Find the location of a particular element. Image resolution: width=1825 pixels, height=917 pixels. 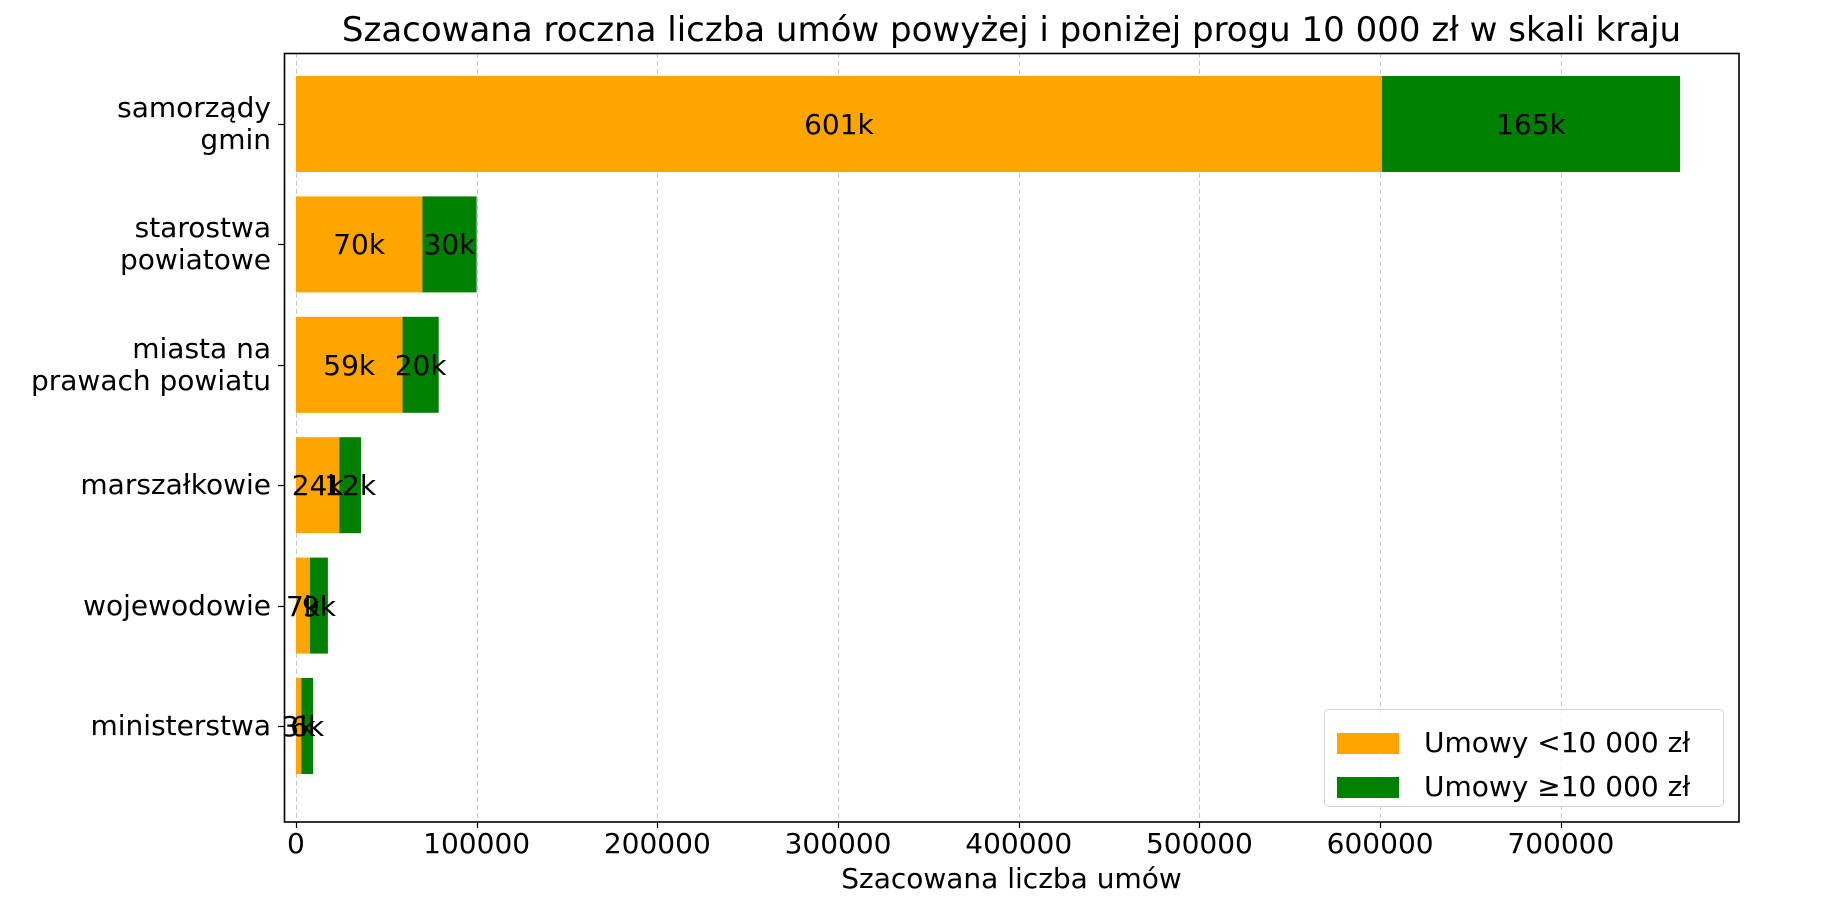

bar-value-label: 601k is located at coordinates (839, 124).